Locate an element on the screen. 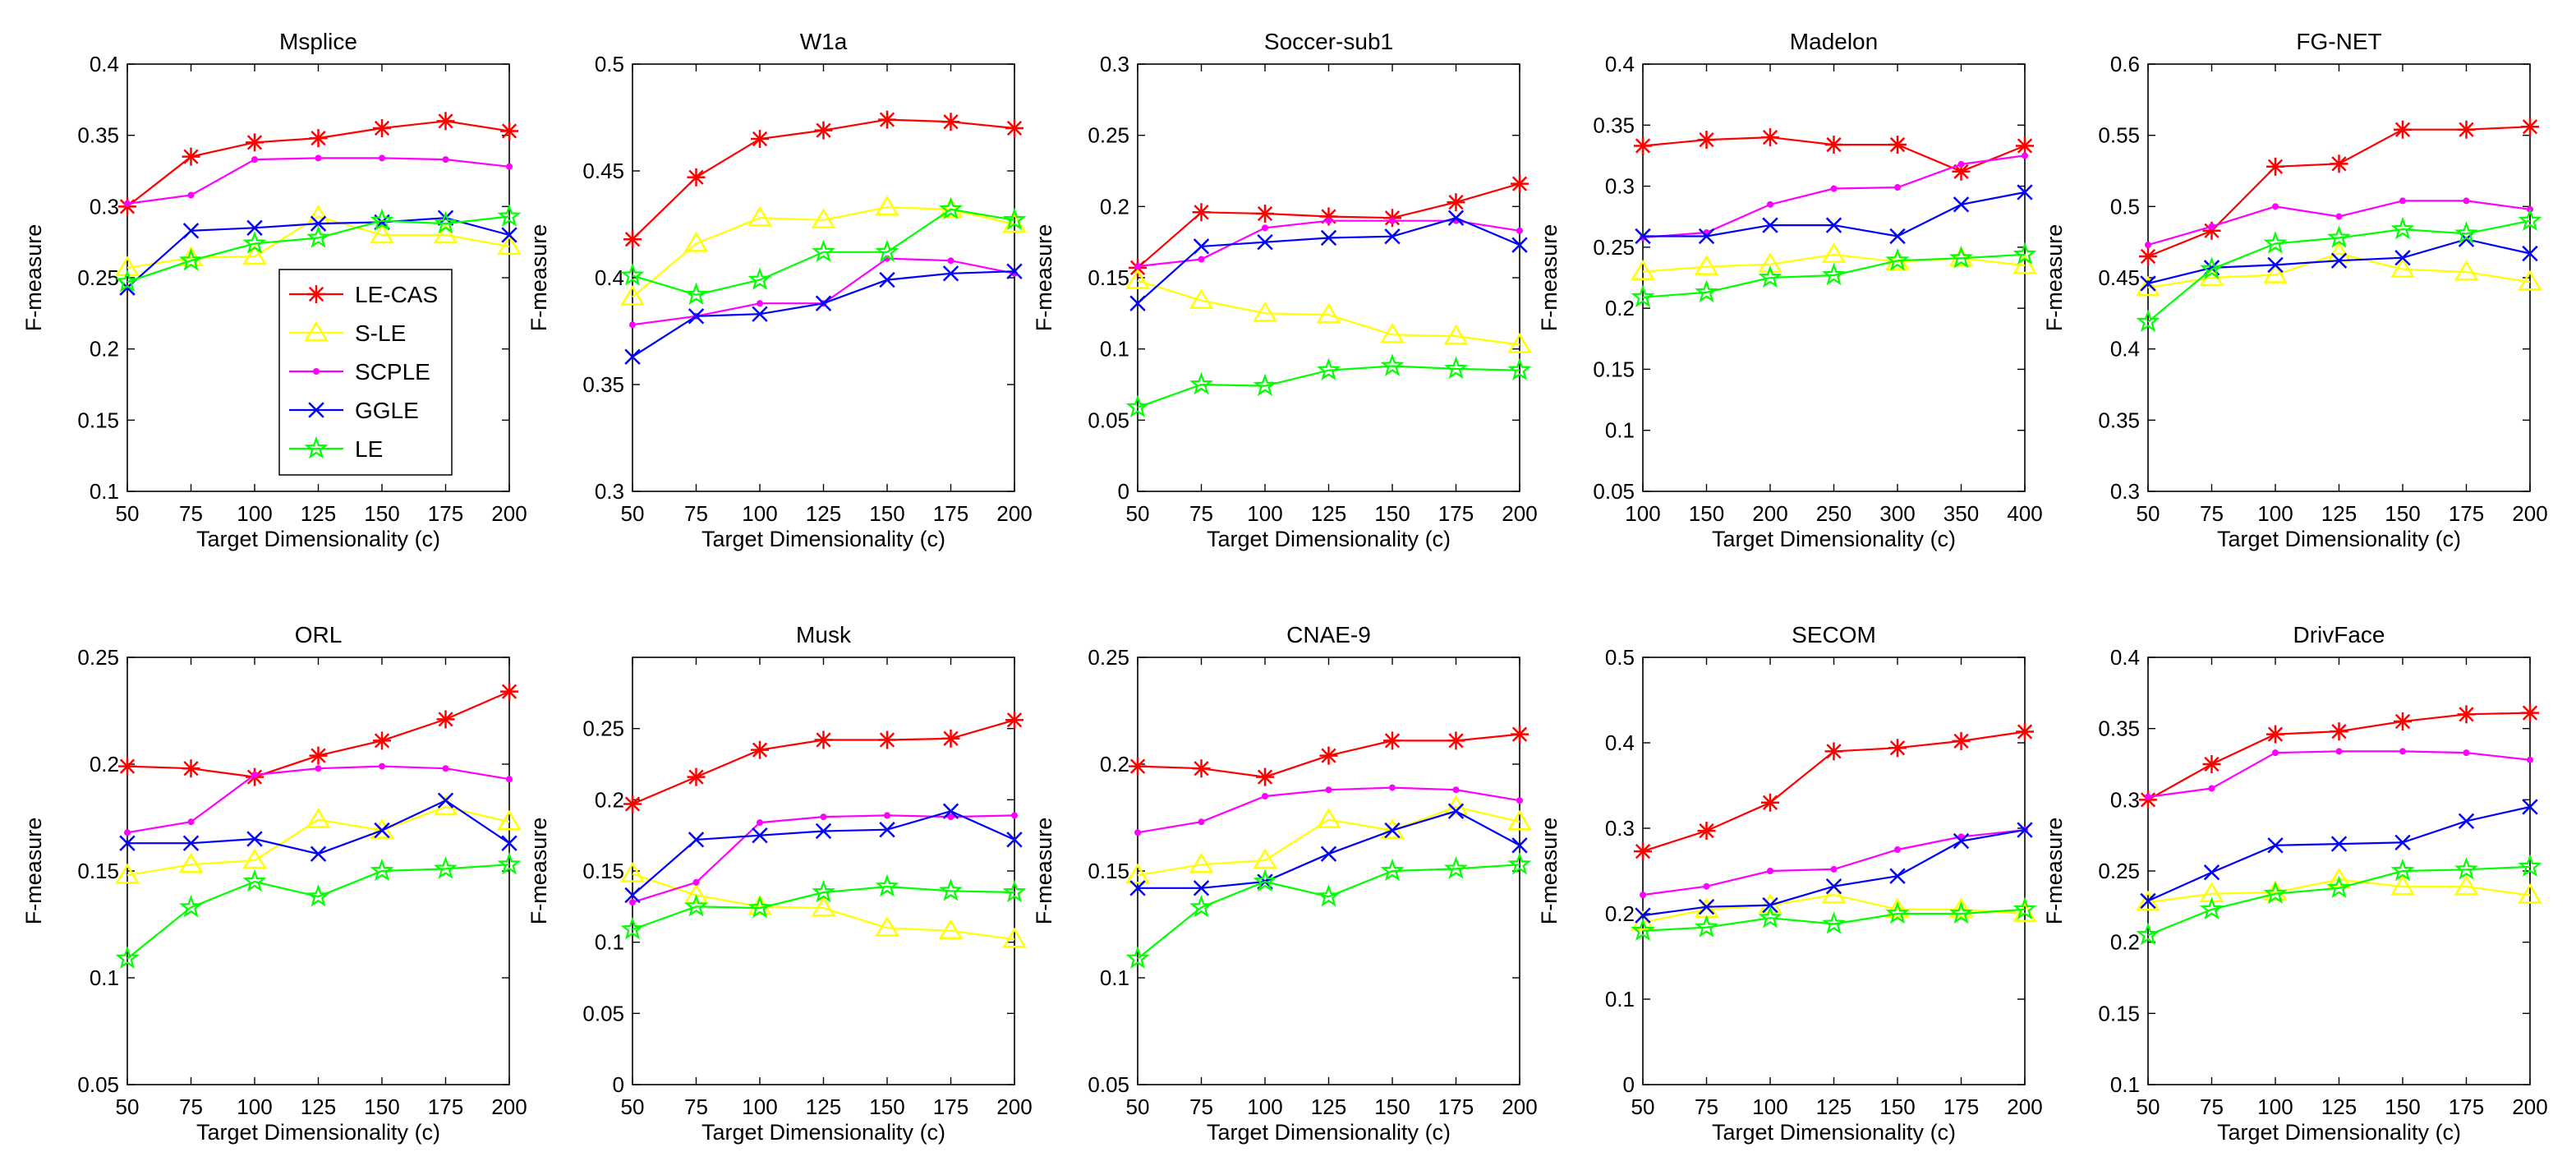 The height and width of the screenshot is (1175, 2576). legend-label: S-LE is located at coordinates (380, 333).